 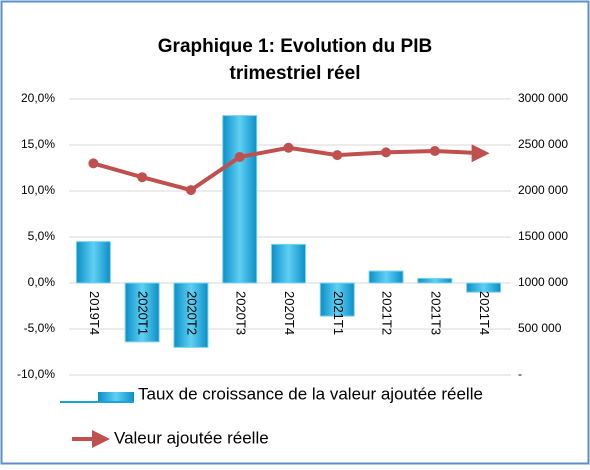 What do you see at coordinates (240, 313) in the screenshot?
I see `x-tick-label: 2020T3` at bounding box center [240, 313].